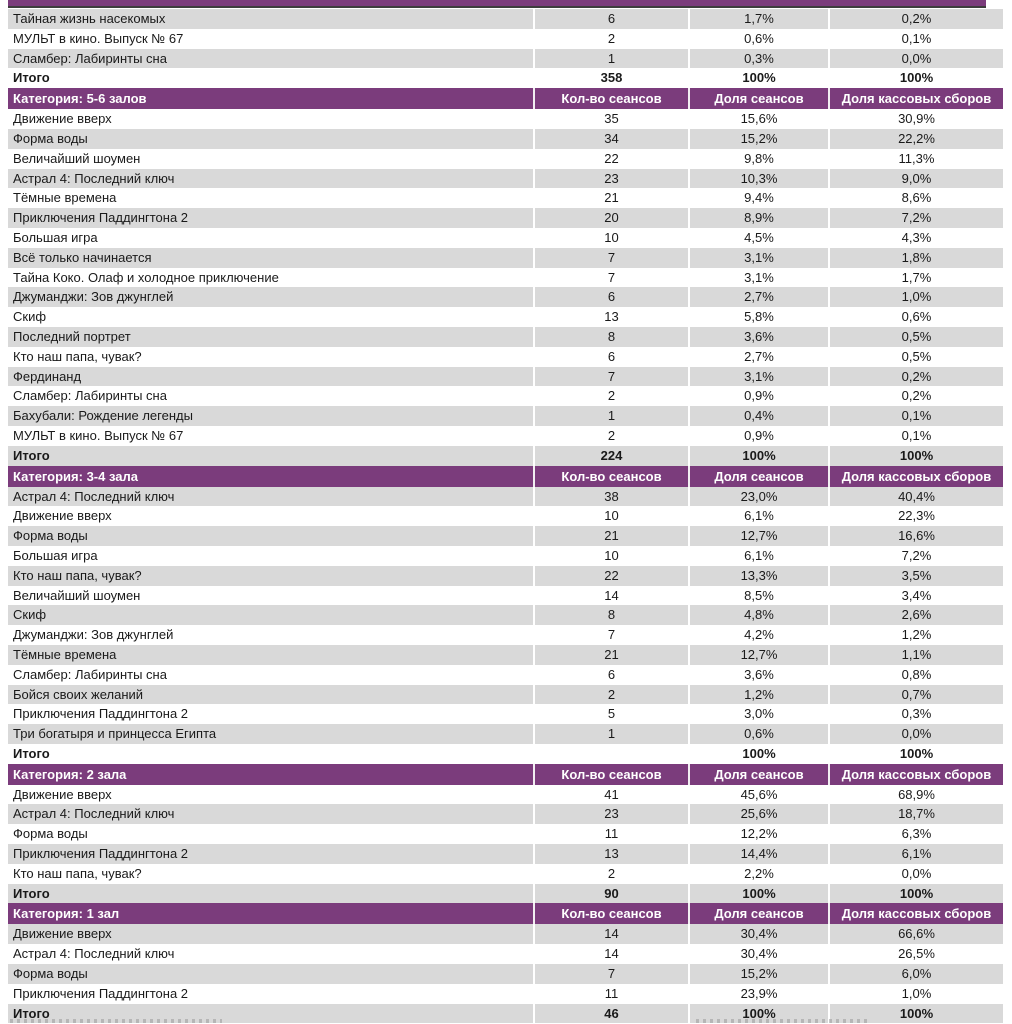  What do you see at coordinates (505, 19) in the screenshot?
I see `table-row: Тайная жизнь насекомых 6 1,7% 0,2%` at bounding box center [505, 19].